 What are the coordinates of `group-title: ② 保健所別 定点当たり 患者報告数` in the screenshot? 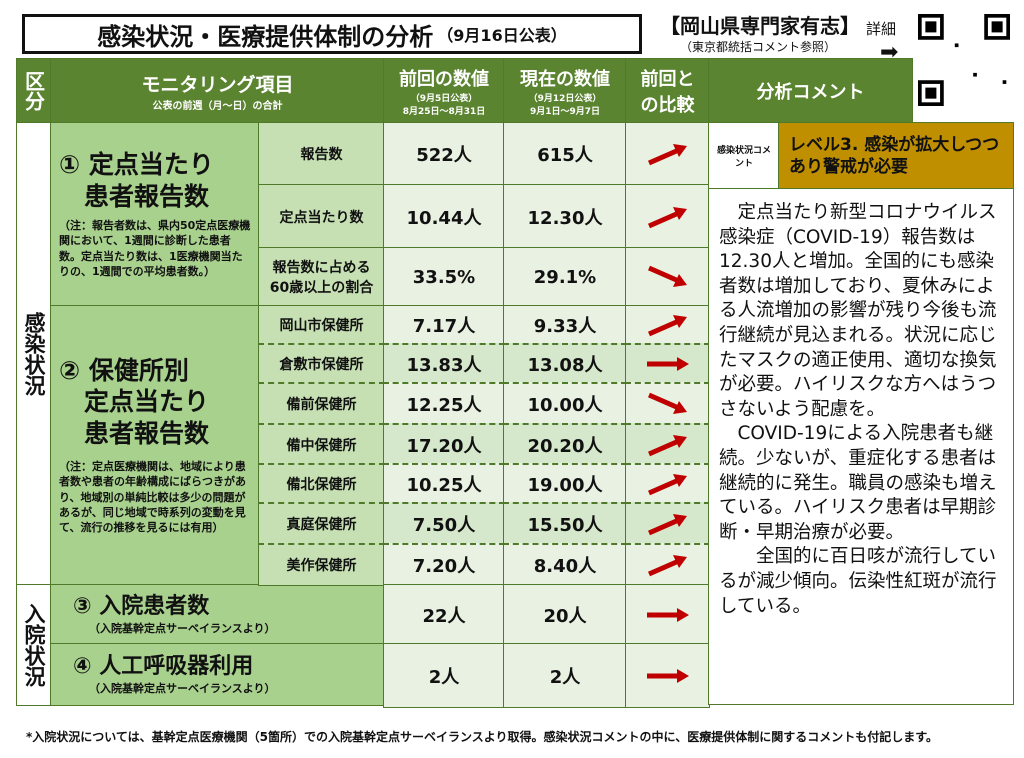 It's located at (134, 402).